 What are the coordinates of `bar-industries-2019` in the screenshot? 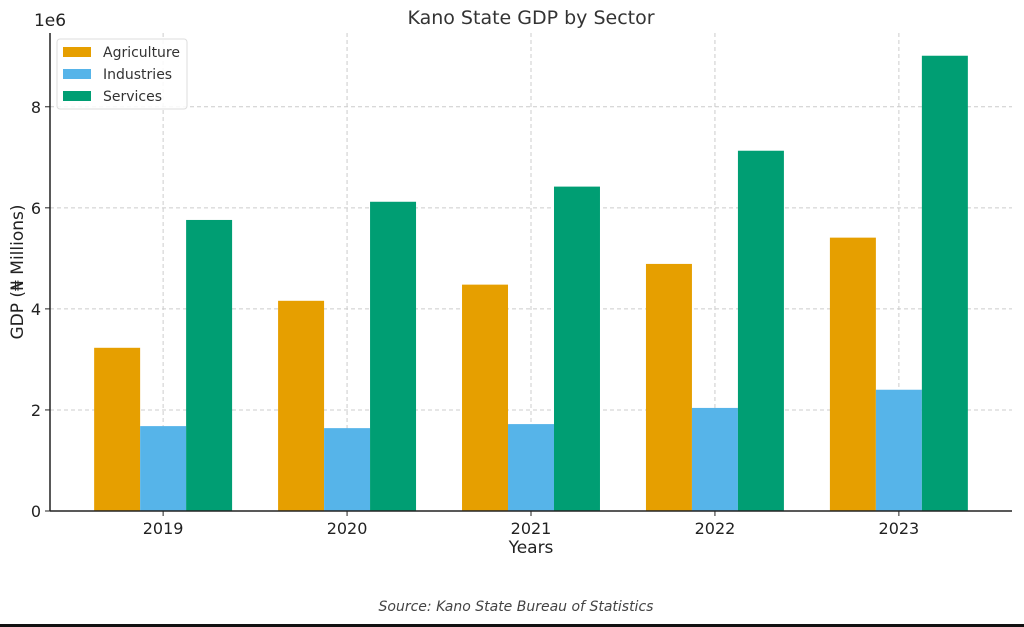 It's located at (163, 468).